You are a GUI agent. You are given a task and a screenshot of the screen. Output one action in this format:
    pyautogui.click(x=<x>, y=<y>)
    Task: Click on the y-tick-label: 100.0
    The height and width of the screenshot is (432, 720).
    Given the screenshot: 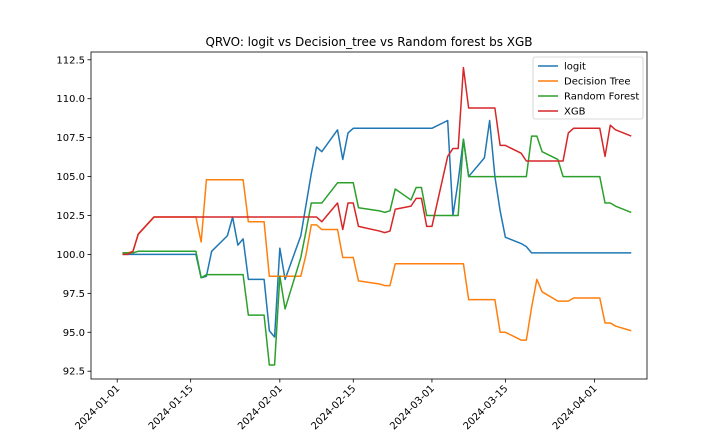 What is the action you would take?
    pyautogui.click(x=70, y=255)
    